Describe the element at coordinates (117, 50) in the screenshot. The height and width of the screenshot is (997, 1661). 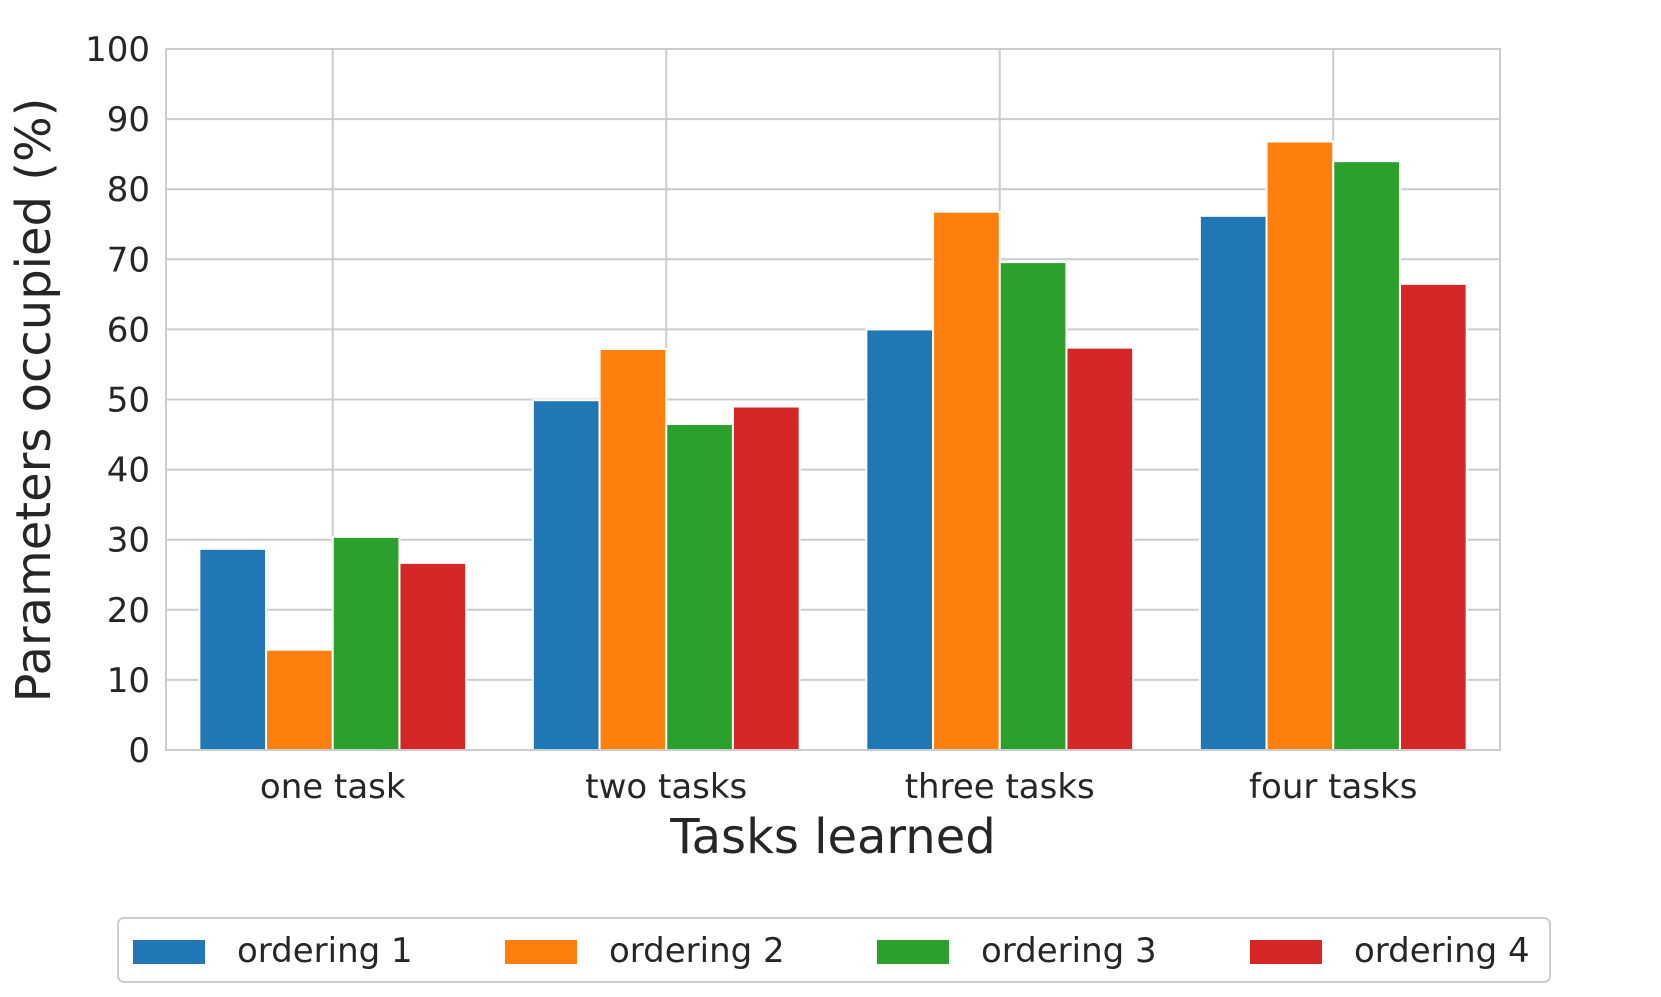
I see `y-tick-label: 100` at that location.